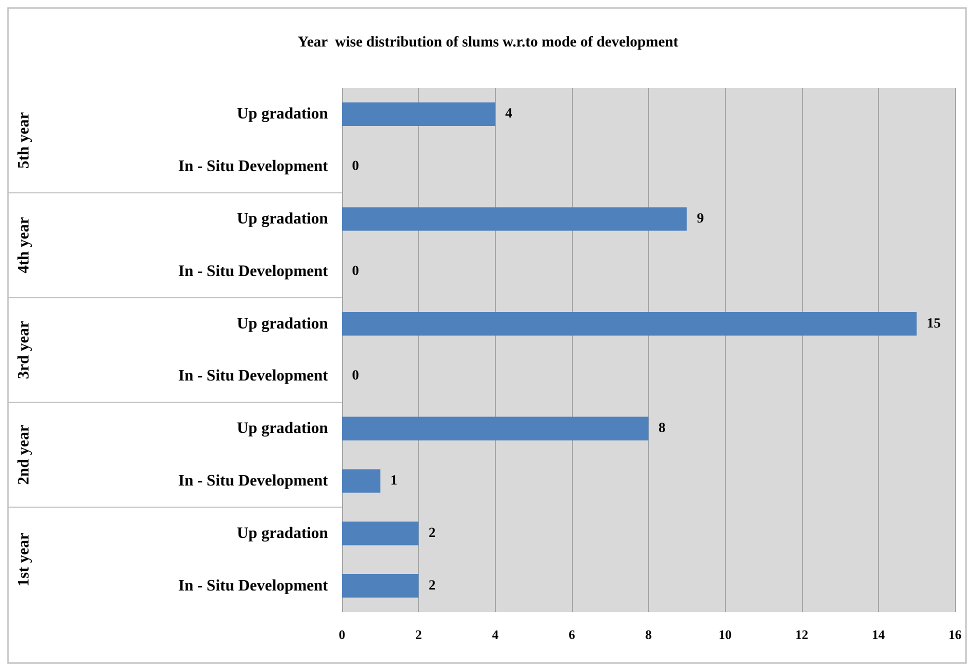  Describe the element at coordinates (801, 634) in the screenshot. I see `x-tick-label: 12` at that location.